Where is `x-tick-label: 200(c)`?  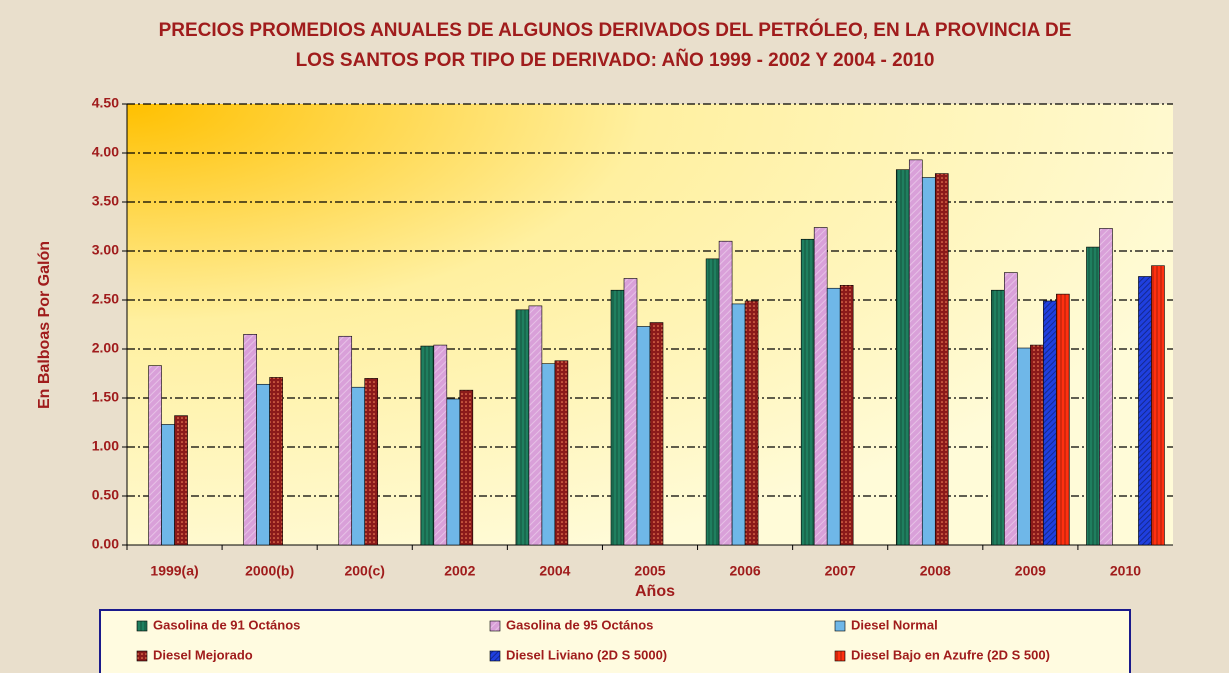 x-tick-label: 200(c) is located at coordinates (364, 571).